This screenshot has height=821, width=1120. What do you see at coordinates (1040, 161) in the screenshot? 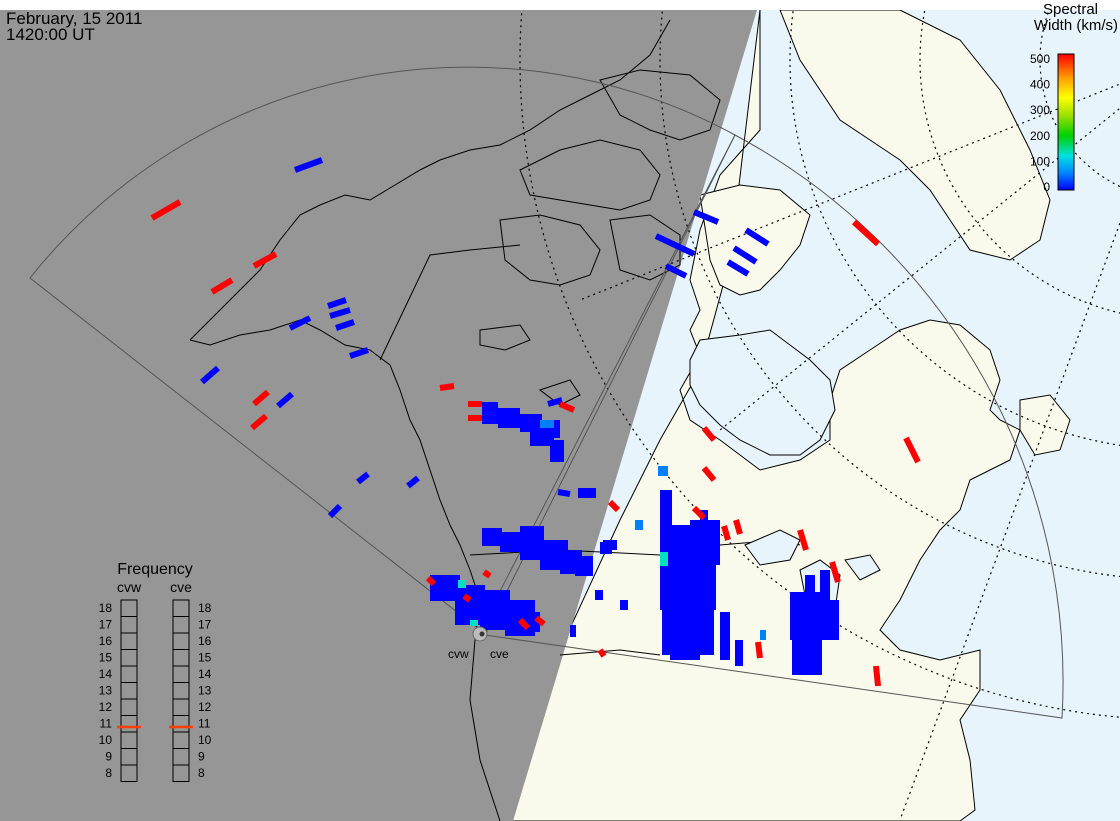
I see `colorbar-tick-label: 100` at bounding box center [1040, 161].